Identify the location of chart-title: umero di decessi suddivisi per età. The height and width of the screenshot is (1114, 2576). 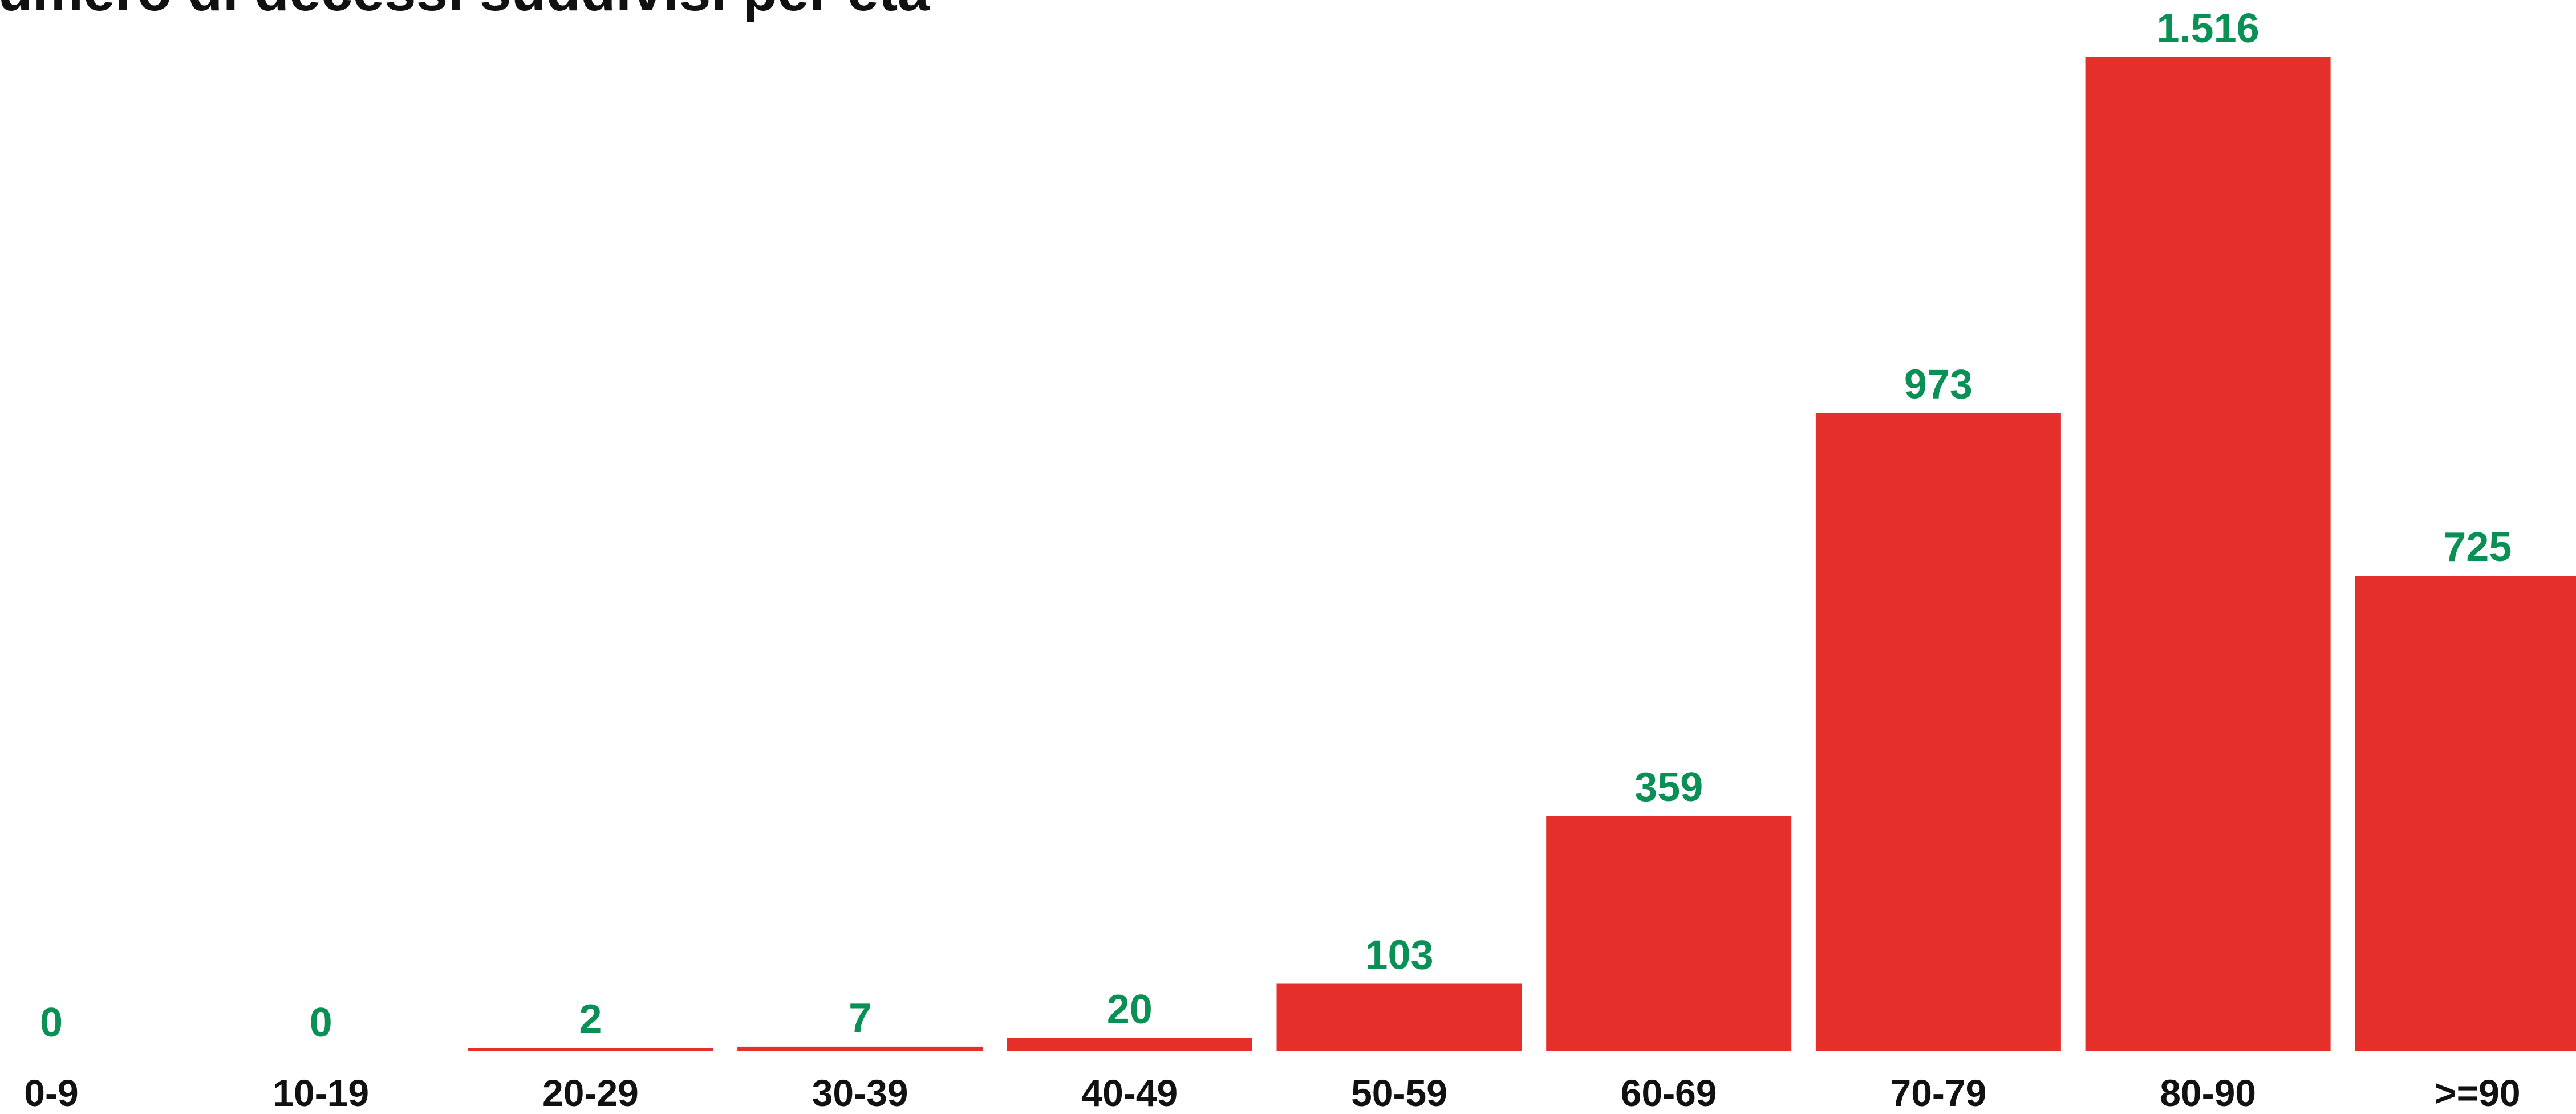
(465, 11).